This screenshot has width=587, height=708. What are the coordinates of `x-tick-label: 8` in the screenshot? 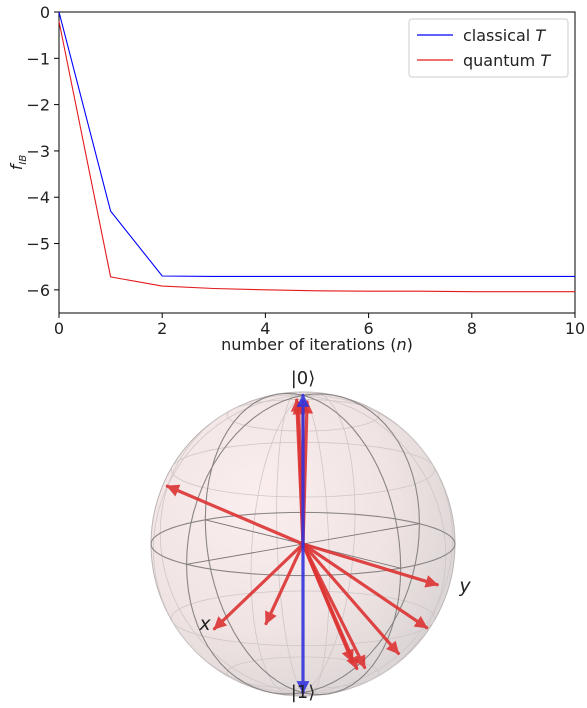 It's located at (472, 328).